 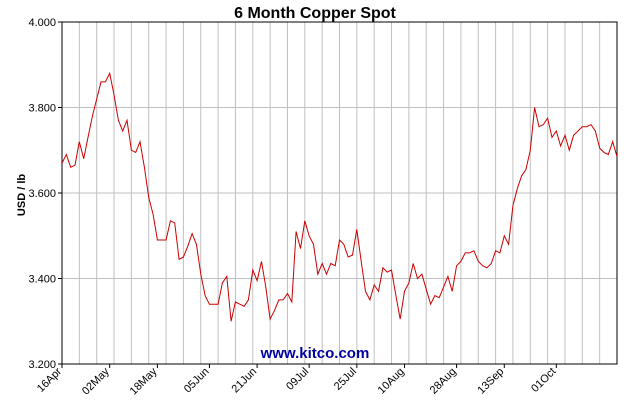 I want to click on y-tick-label: 3.600, so click(x=42, y=194).